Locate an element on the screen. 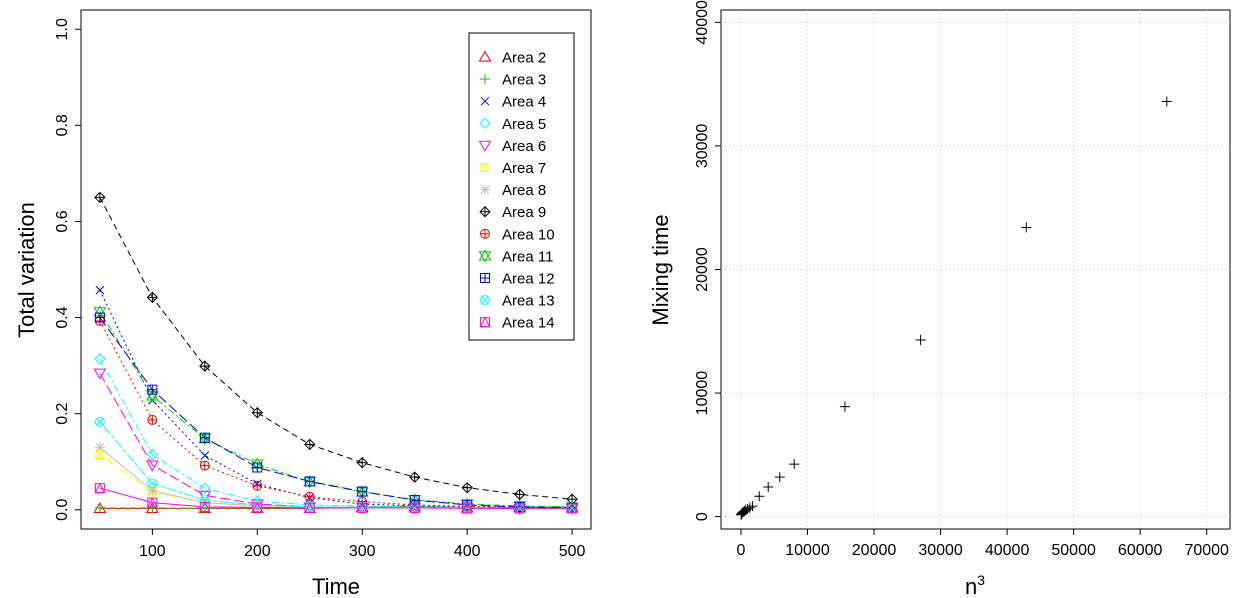 Image resolution: width=1237 pixels, height=598 pixels. y-tick-label: 0.2 is located at coordinates (62, 413).